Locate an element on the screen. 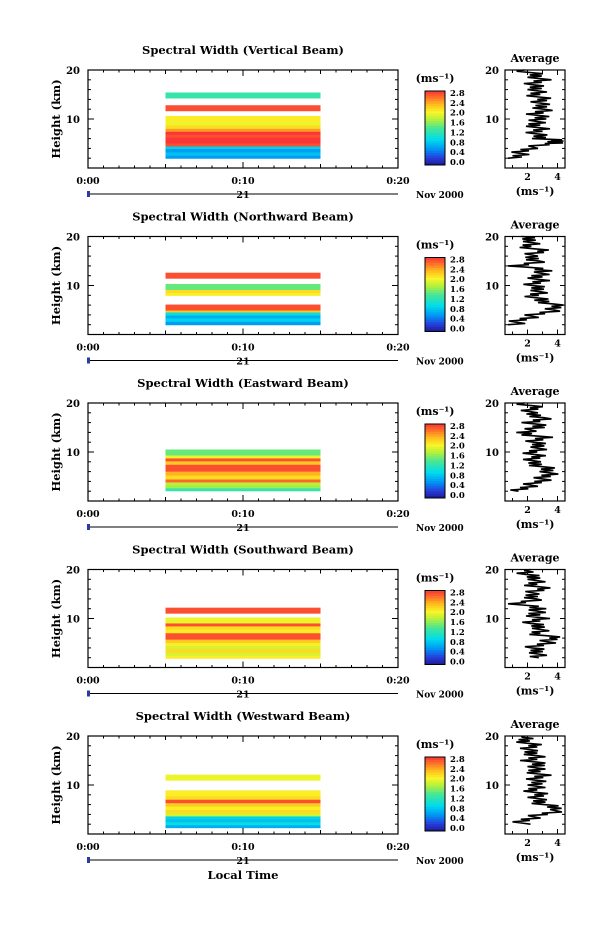  y-tick-label: 10 is located at coordinates (73, 120).